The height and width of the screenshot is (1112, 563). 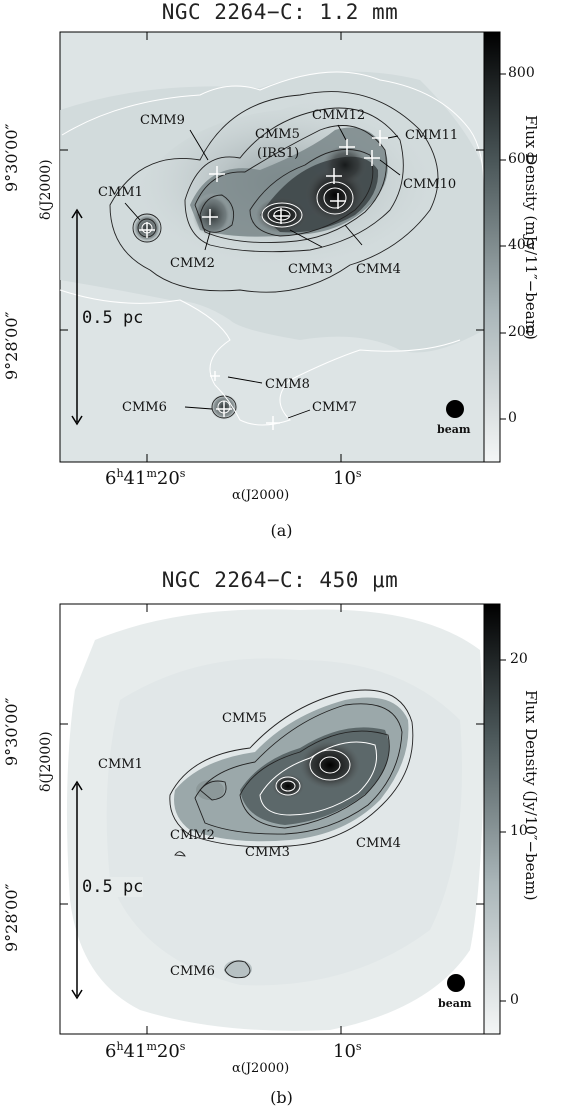 I want to click on panel-a-beam-marker, so click(x=455, y=409).